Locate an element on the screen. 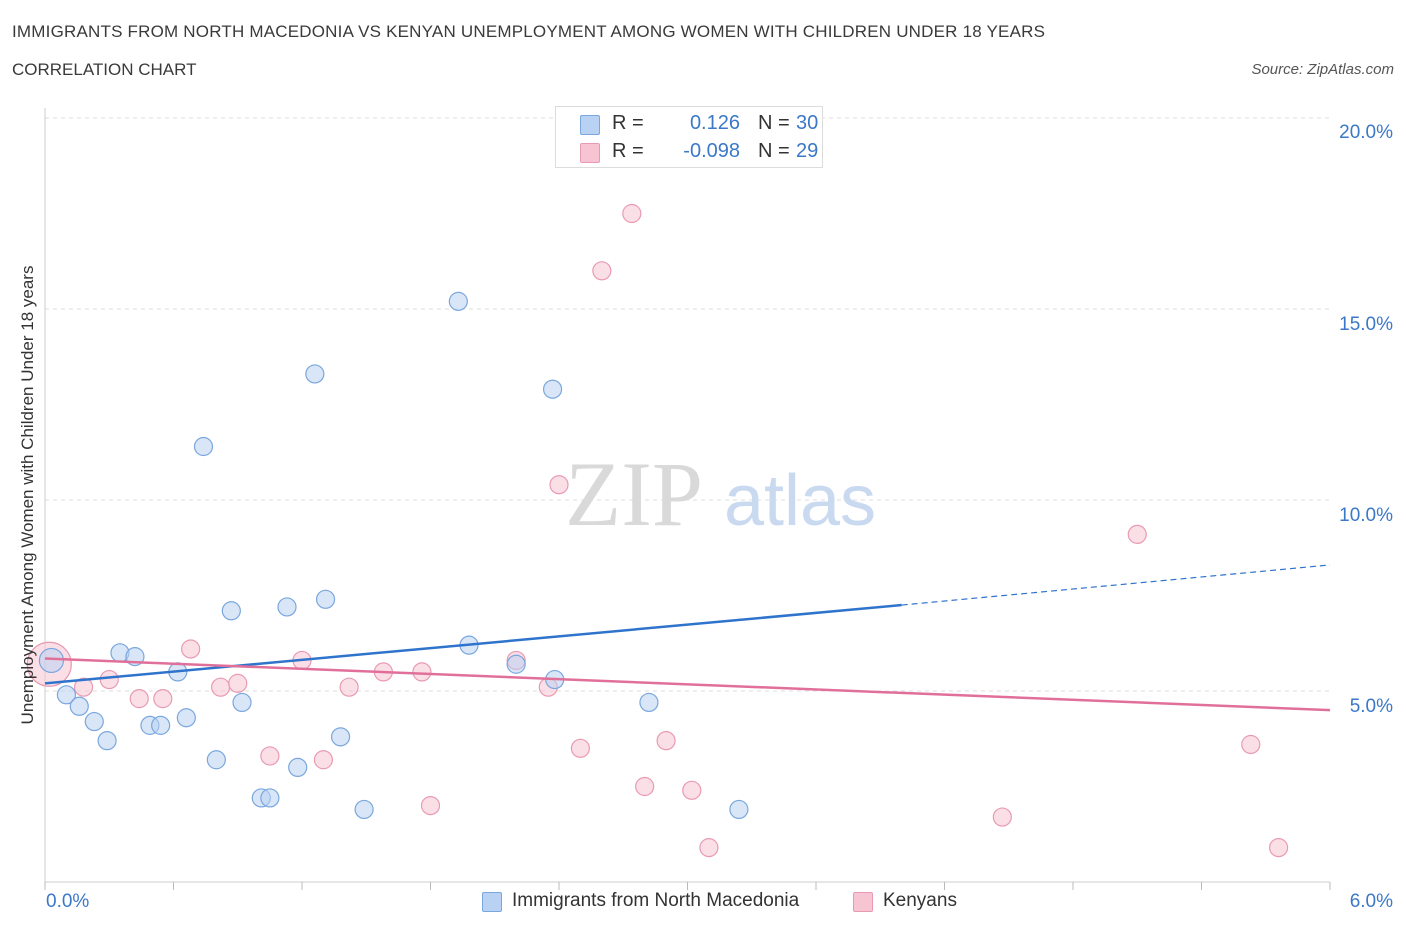  y-tick-label-10: 10.0% is located at coordinates (1366, 515).